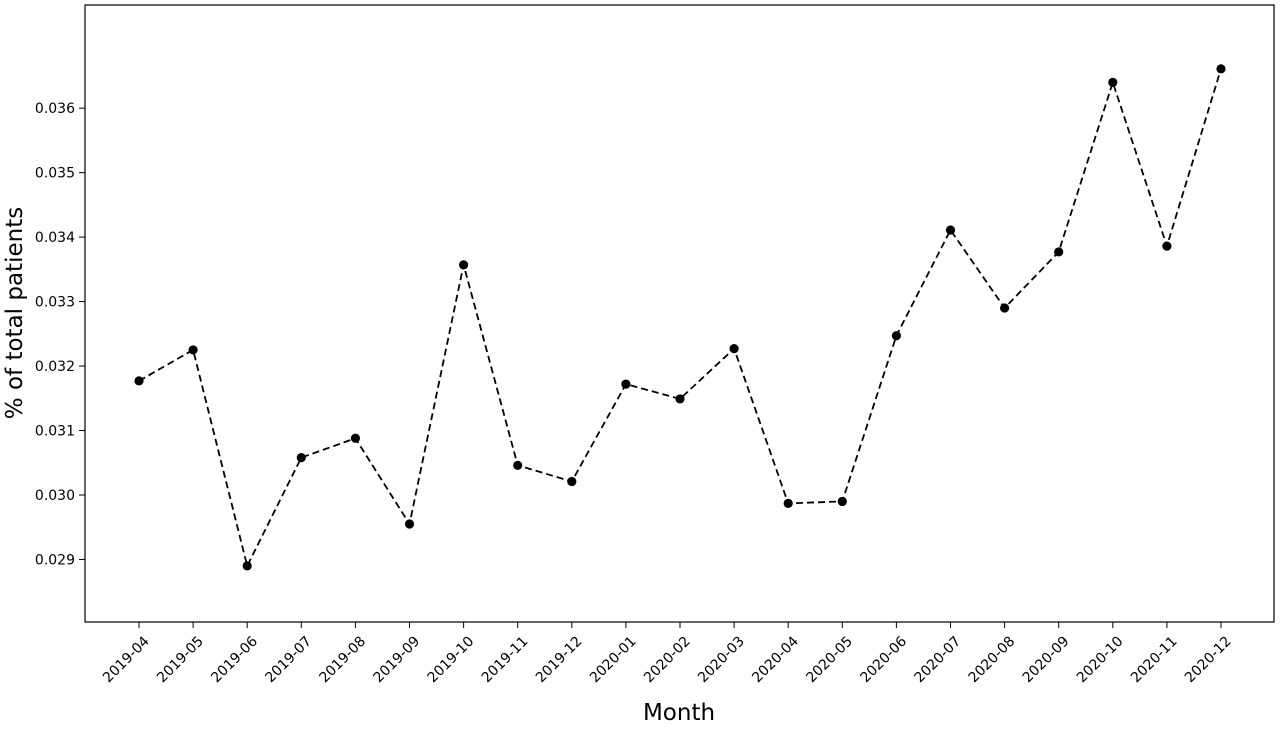 The height and width of the screenshot is (729, 1280). What do you see at coordinates (60, 334) in the screenshot?
I see `y-axis: 0.029 0.030 0.031 0.032 0.033 0.034 0.035 0.036` at bounding box center [60, 334].